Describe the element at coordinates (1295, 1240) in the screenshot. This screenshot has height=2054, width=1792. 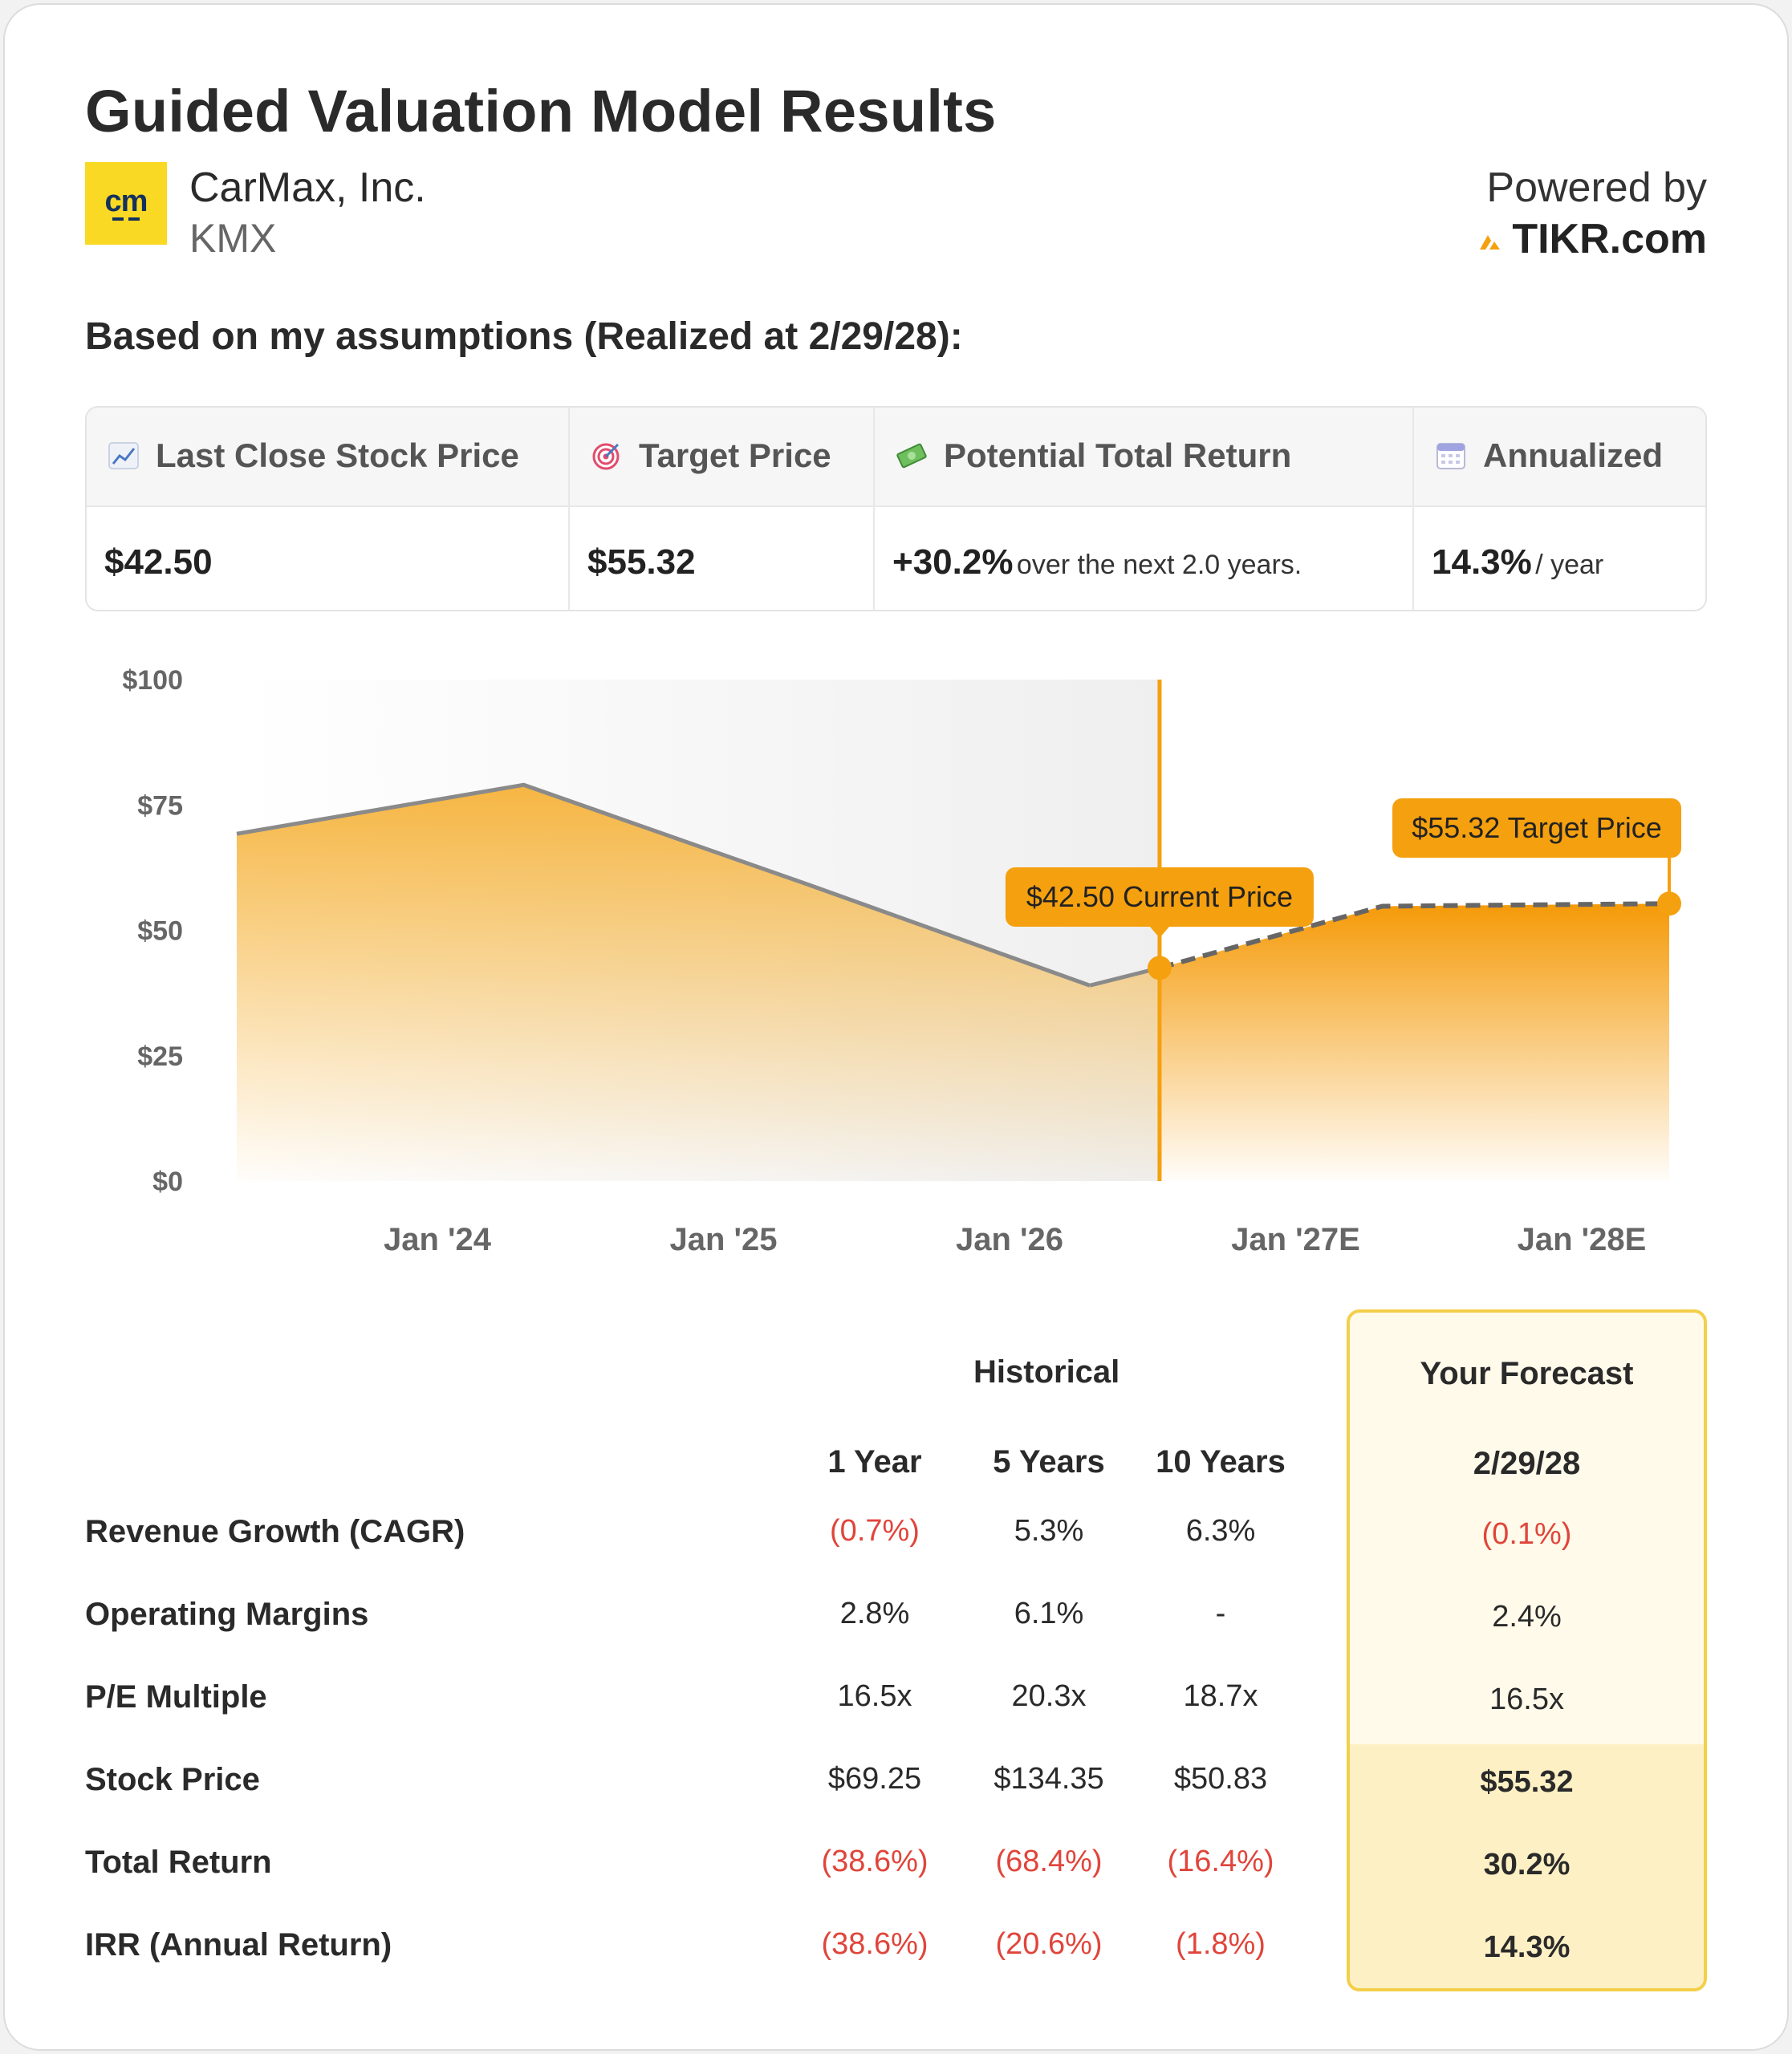
I see `x-tick-label: Jan '27E` at that location.